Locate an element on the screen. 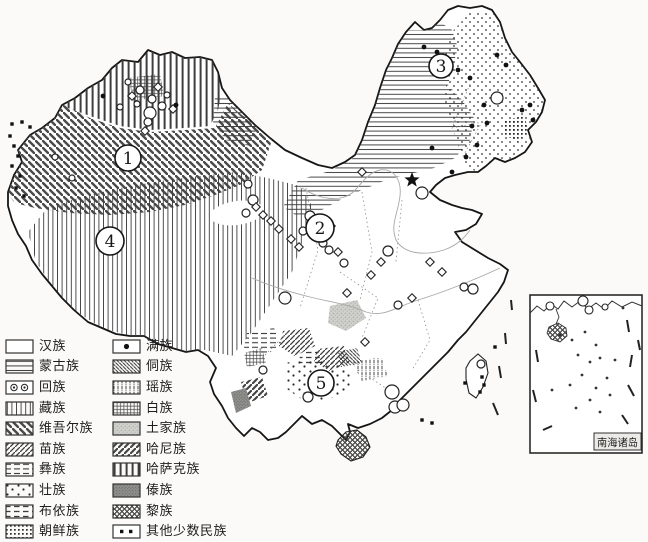  south-china-sea-inset: 南海诸岛 is located at coordinates (586, 374).